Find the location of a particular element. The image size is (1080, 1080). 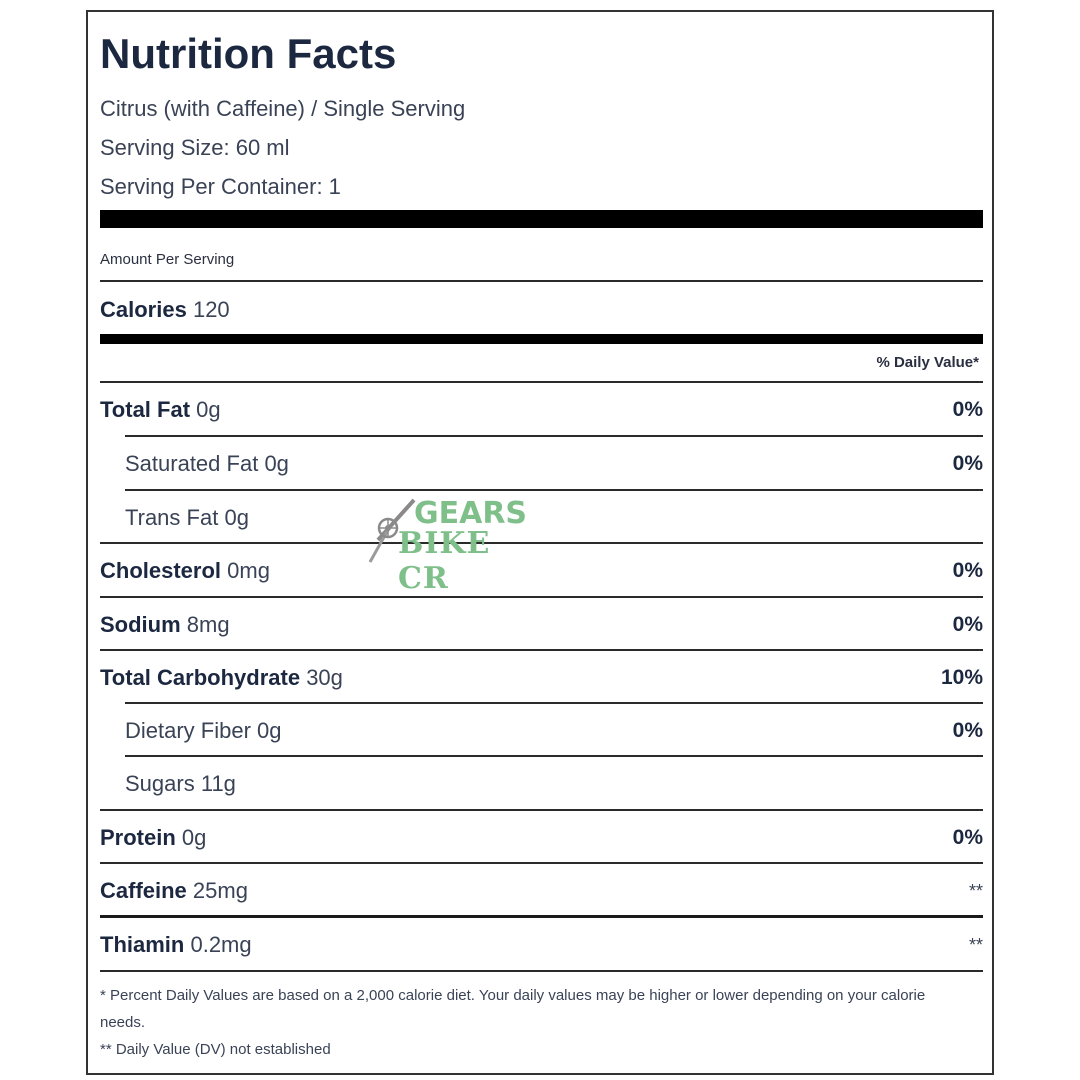

nutrient-amount: 25mg is located at coordinates (220, 890).